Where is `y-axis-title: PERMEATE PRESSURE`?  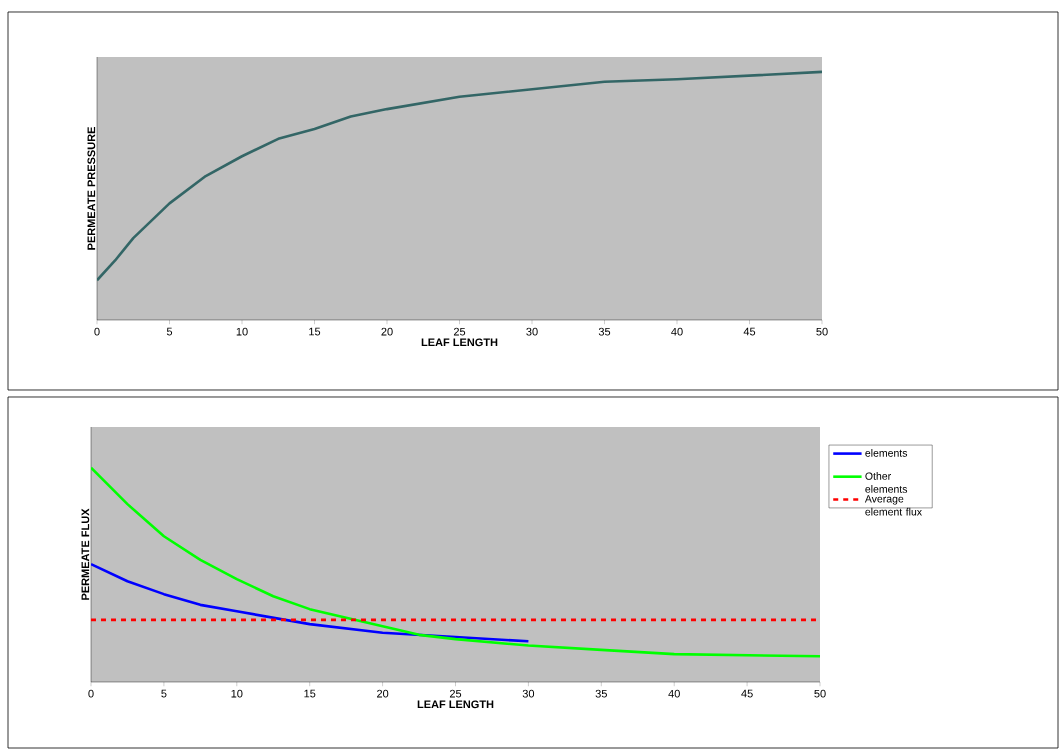
y-axis-title: PERMEATE PRESSURE is located at coordinates (91, 188).